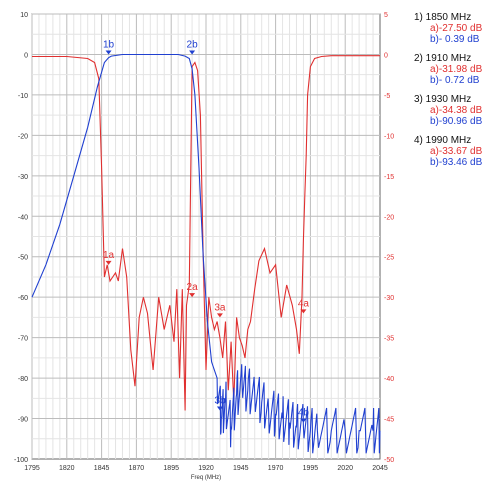 This screenshot has height=481, width=493. What do you see at coordinates (276, 468) in the screenshot?
I see `x-tick-label: 1970` at bounding box center [276, 468].